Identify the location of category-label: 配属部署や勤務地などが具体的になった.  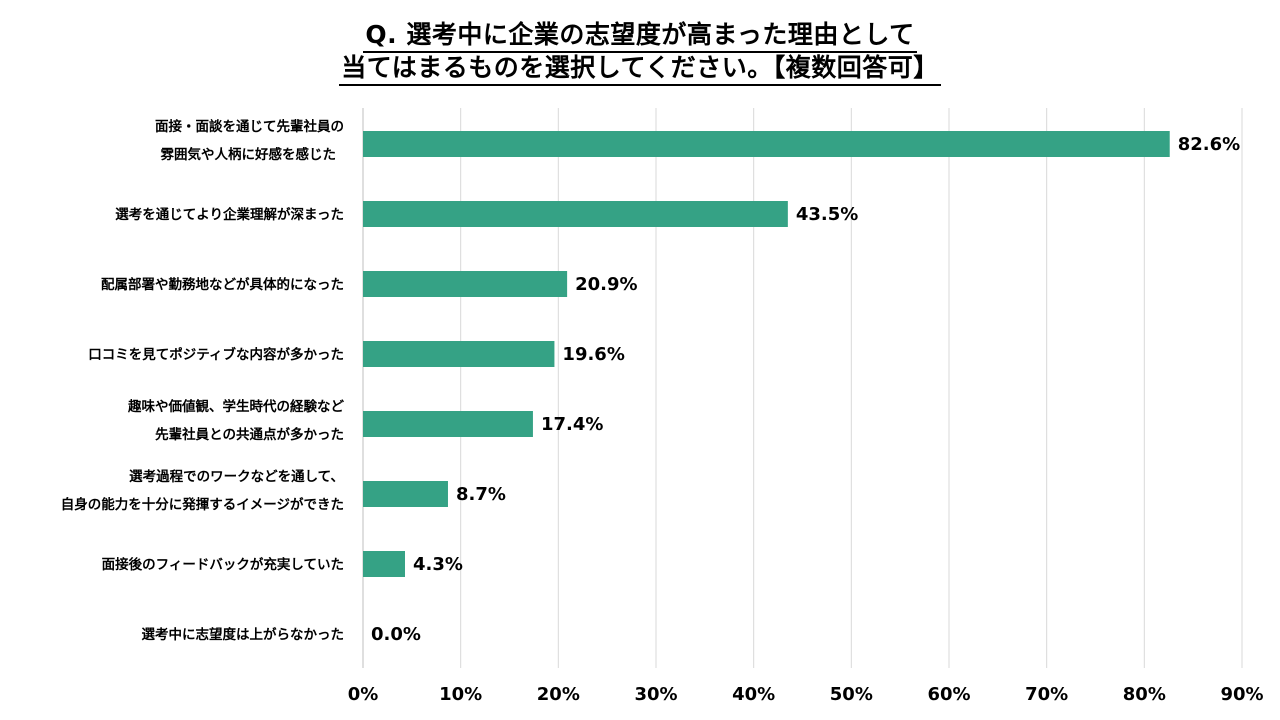
(222, 284).